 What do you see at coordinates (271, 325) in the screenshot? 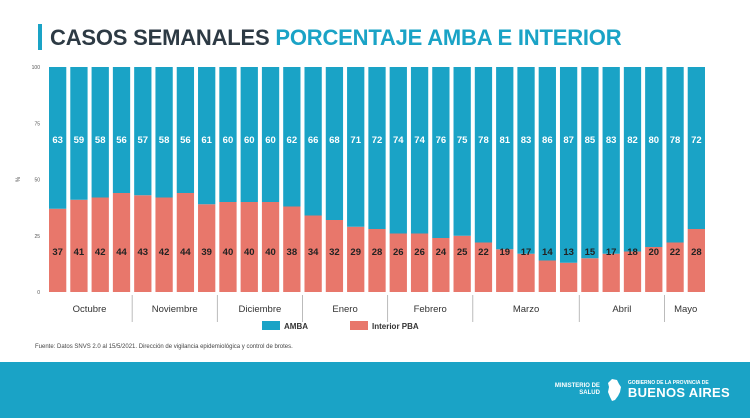
I see `legend-swatch-amba` at bounding box center [271, 325].